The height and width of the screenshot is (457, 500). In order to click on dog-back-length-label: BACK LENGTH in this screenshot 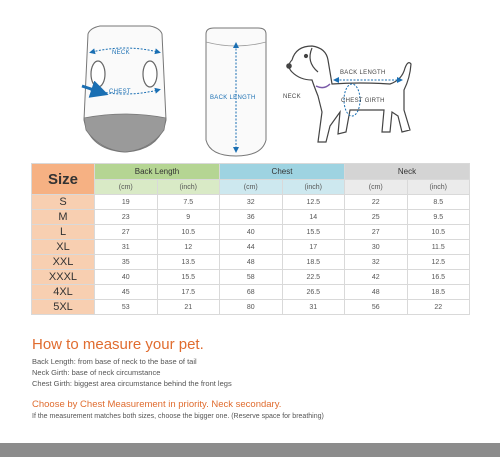, I will do `click(363, 73)`.